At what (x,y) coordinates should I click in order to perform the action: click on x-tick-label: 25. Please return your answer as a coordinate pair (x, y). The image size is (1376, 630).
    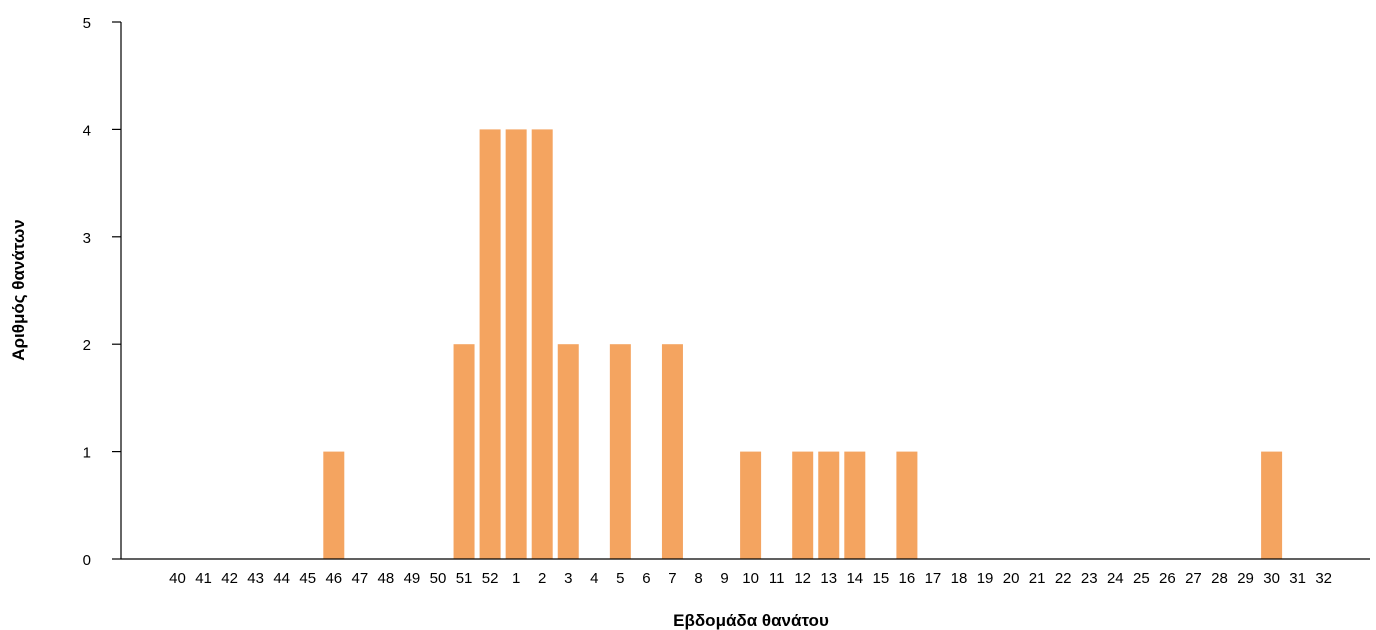
    Looking at the image, I should click on (1141, 578).